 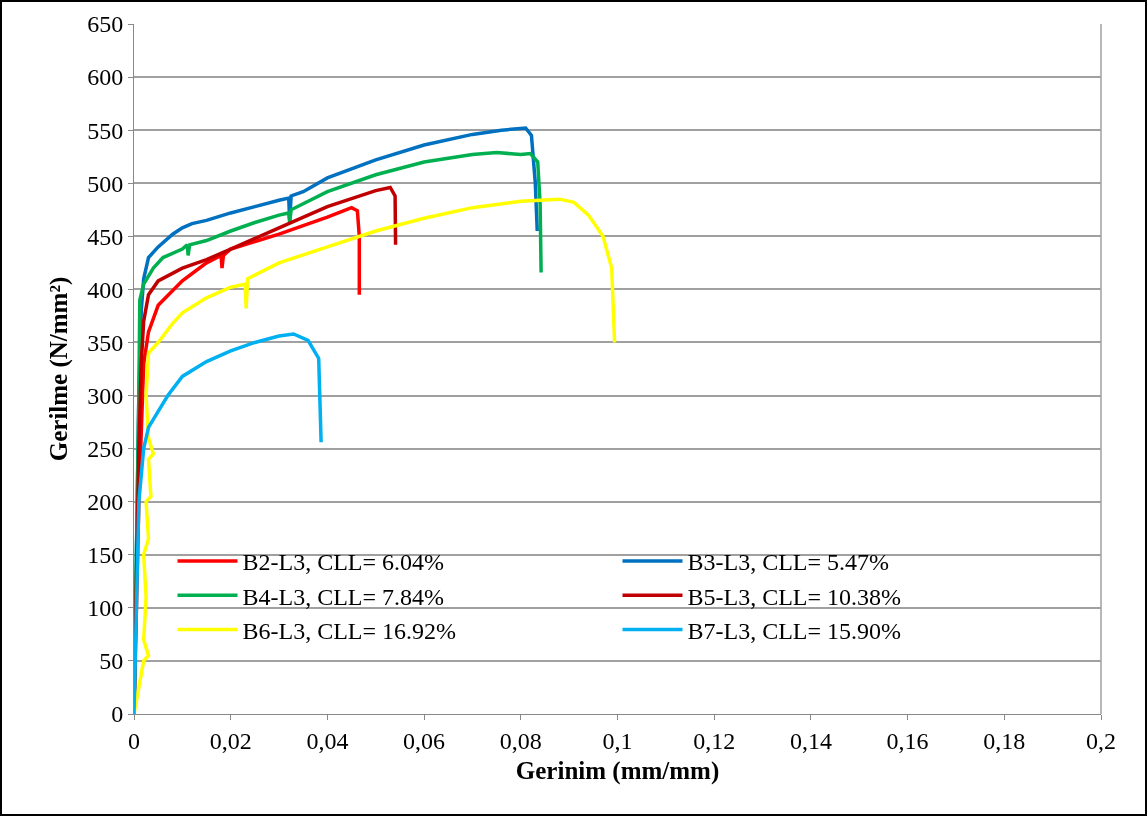 What do you see at coordinates (105, 236) in the screenshot?
I see `y-tick-label: 450` at bounding box center [105, 236].